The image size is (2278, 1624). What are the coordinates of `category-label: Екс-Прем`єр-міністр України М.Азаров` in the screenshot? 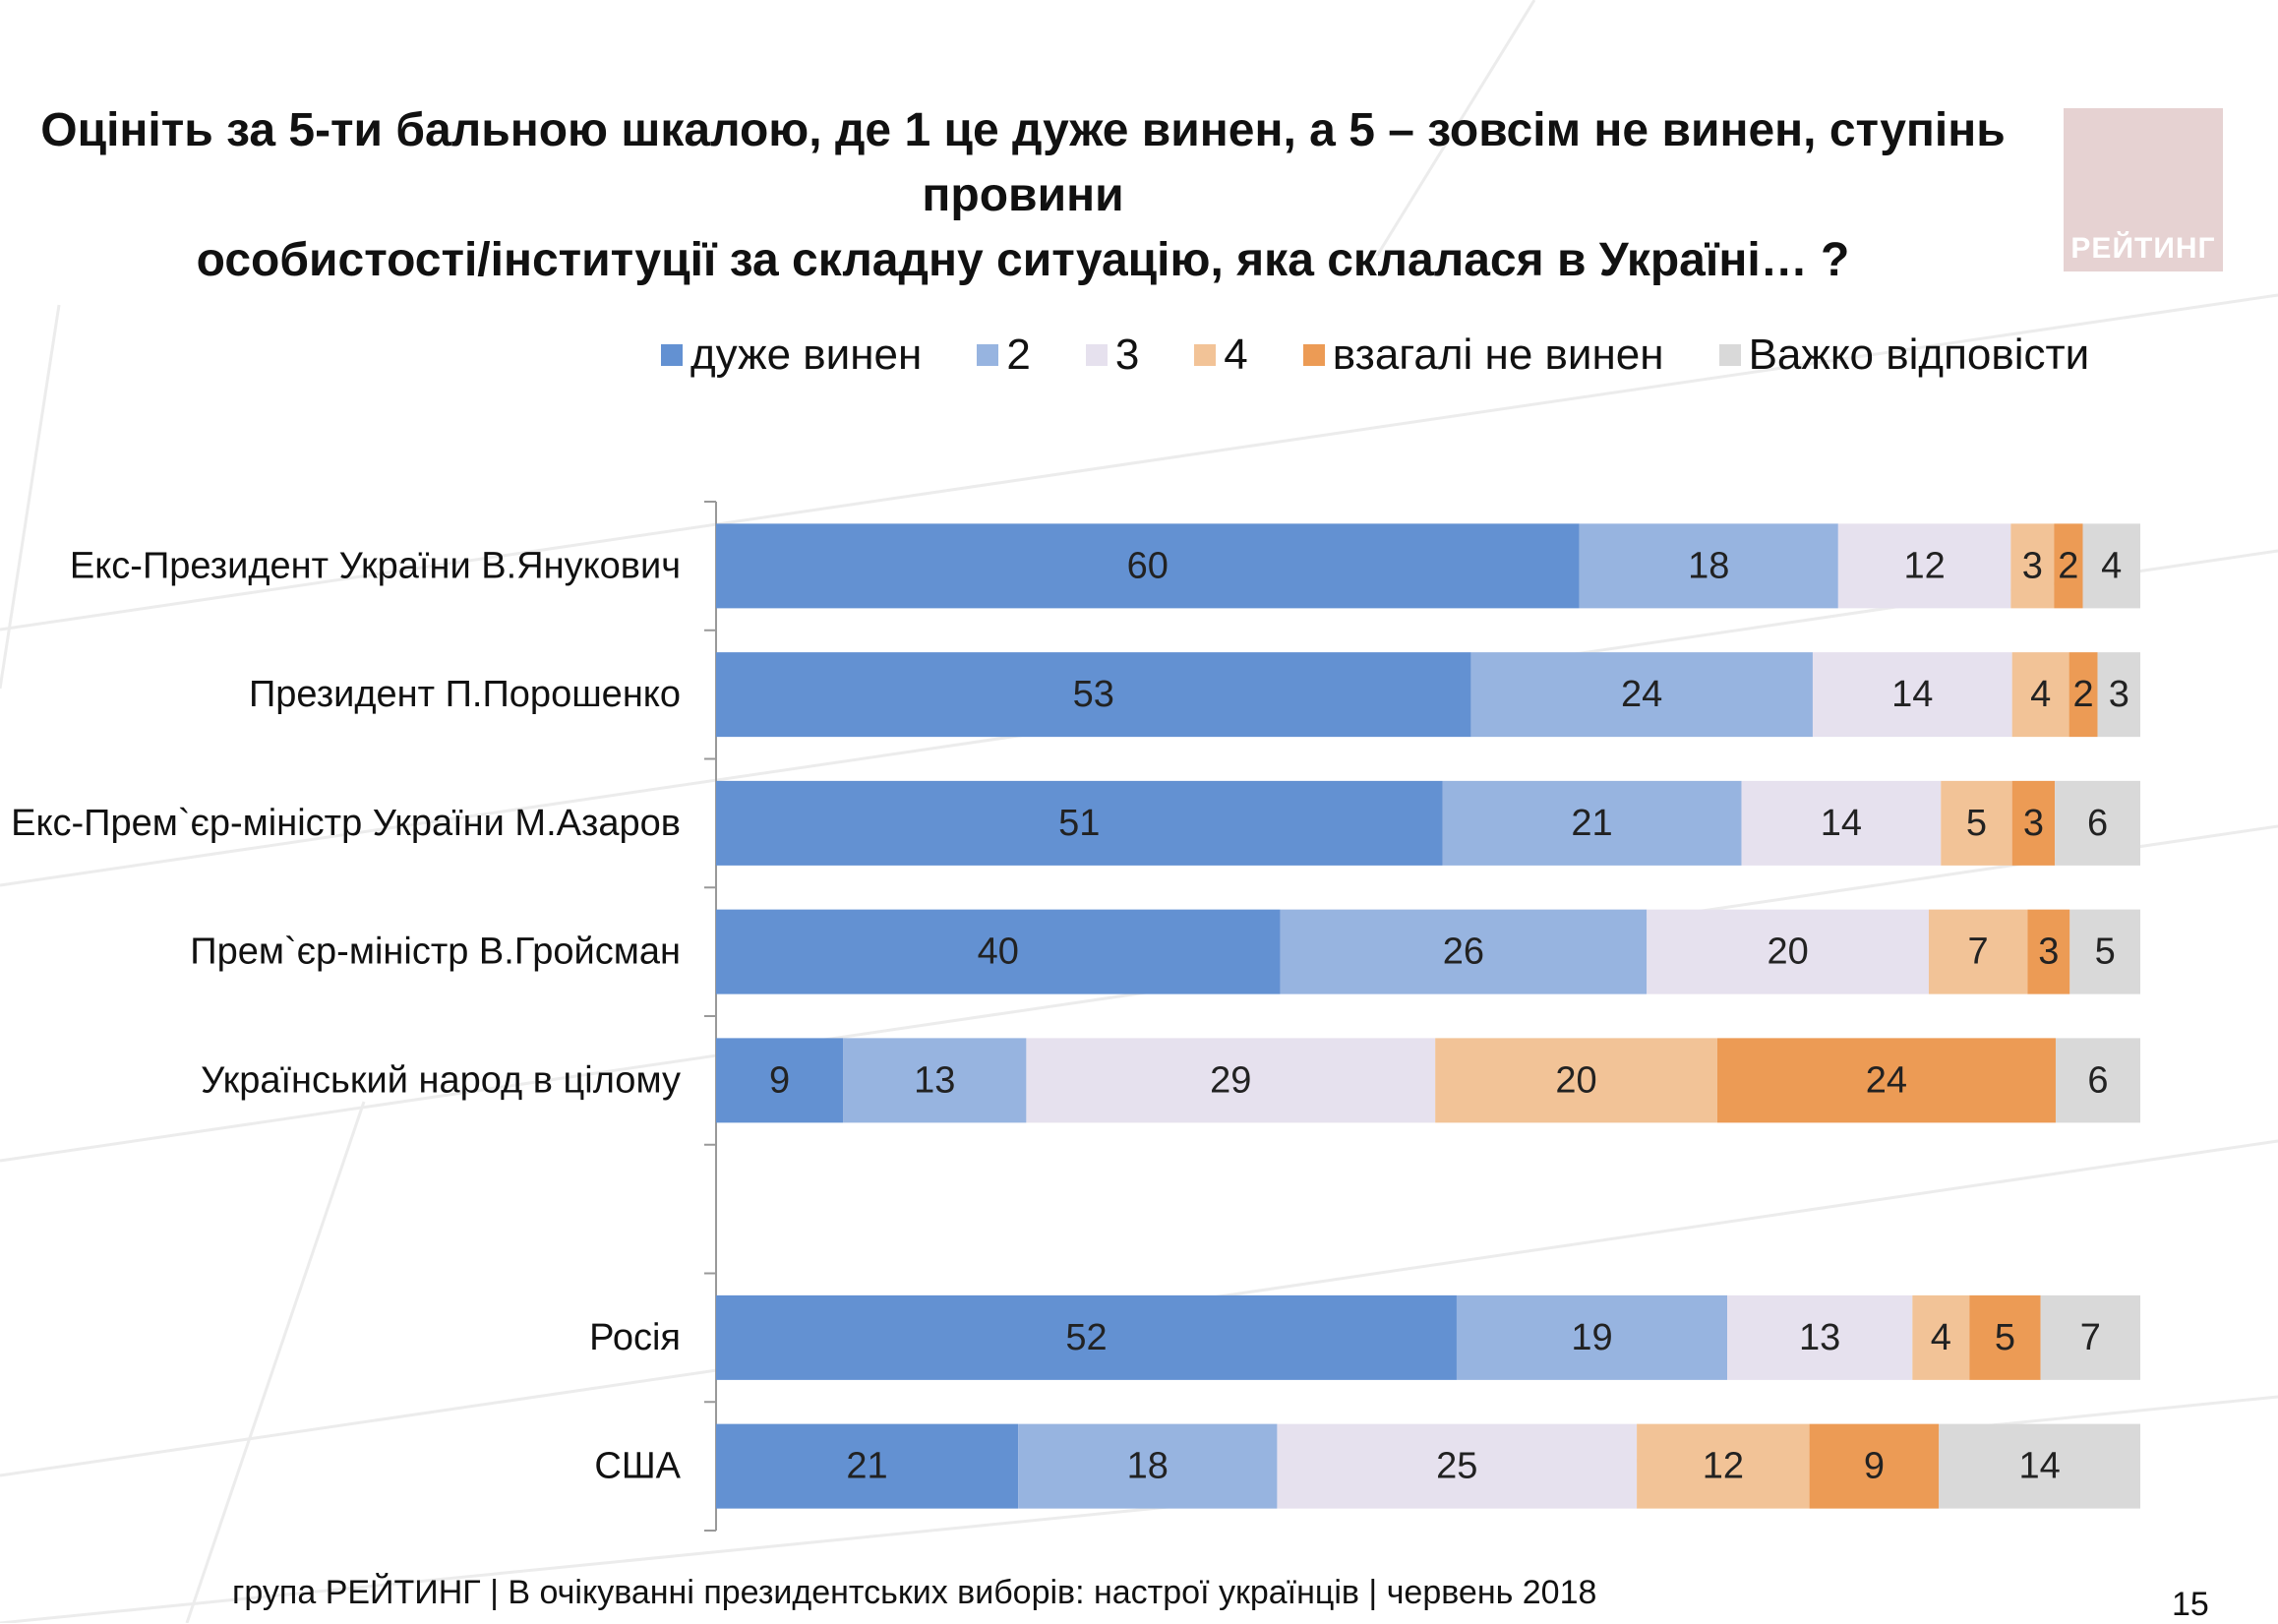 It's located at (346, 823).